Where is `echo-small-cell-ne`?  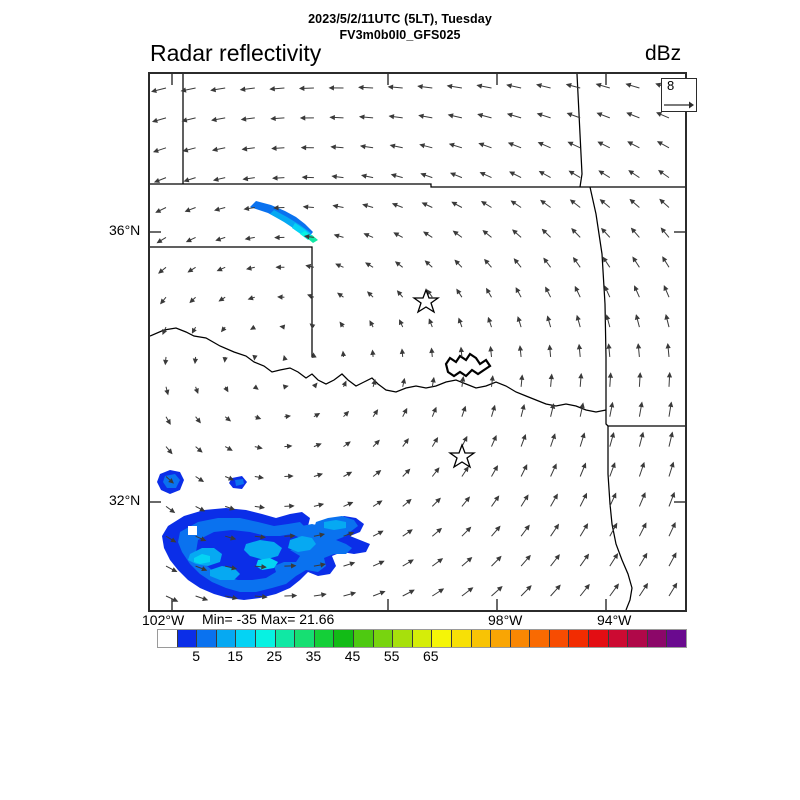 echo-small-cell-ne is located at coordinates (238, 482).